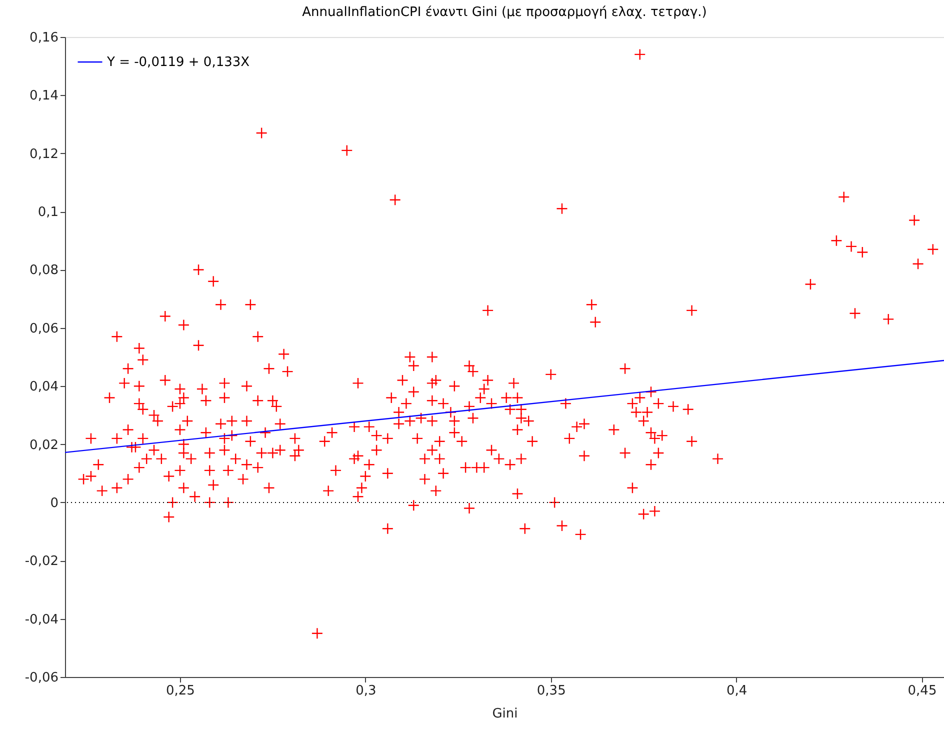 The height and width of the screenshot is (734, 944). What do you see at coordinates (44, 445) in the screenshot?
I see `y-tick-label: 0,02` at bounding box center [44, 445].